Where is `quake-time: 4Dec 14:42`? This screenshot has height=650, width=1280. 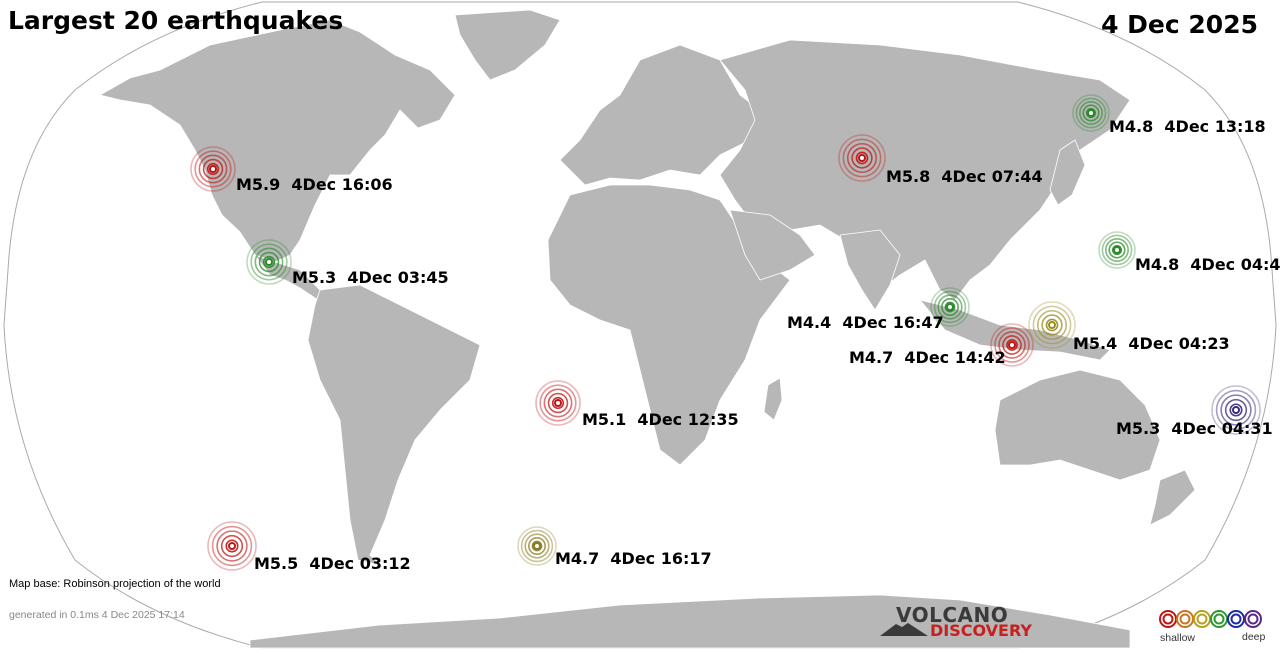
quake-time: 4Dec 14:42 is located at coordinates (955, 357).